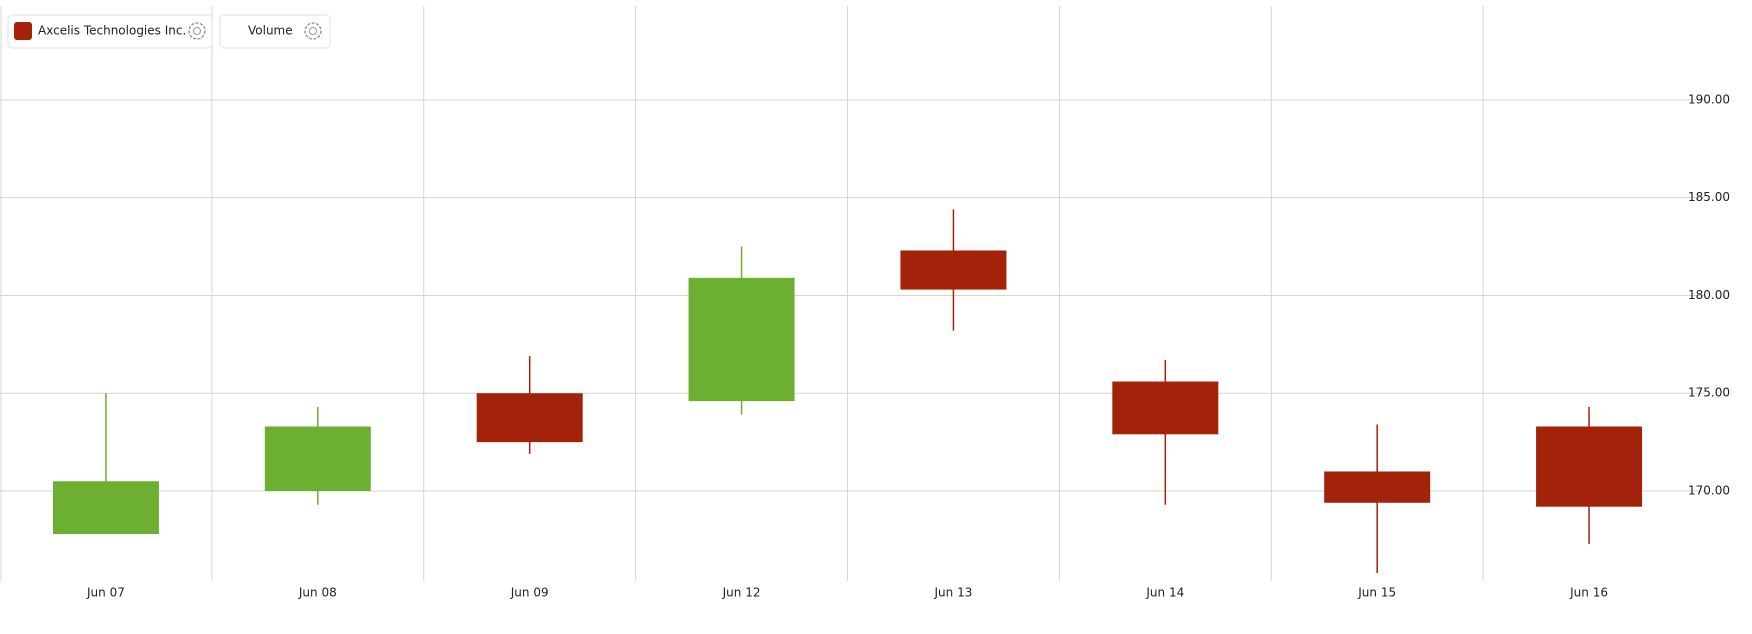  I want to click on x-tick-label: Jun 15, so click(1376, 593).